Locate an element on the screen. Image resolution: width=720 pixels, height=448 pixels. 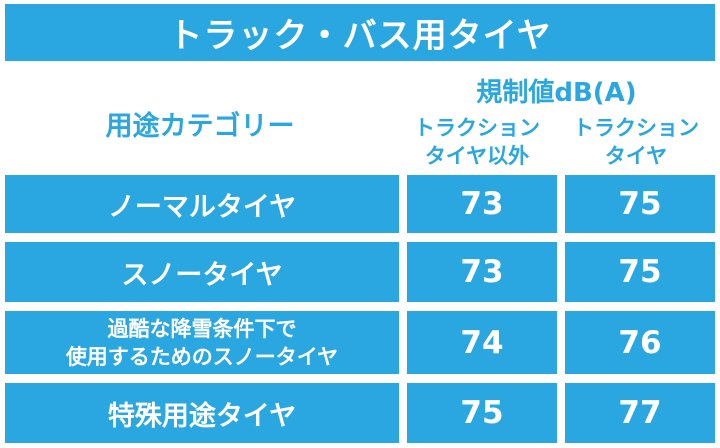
row-category-normal: ノーマルタイヤ is located at coordinates (202, 204).